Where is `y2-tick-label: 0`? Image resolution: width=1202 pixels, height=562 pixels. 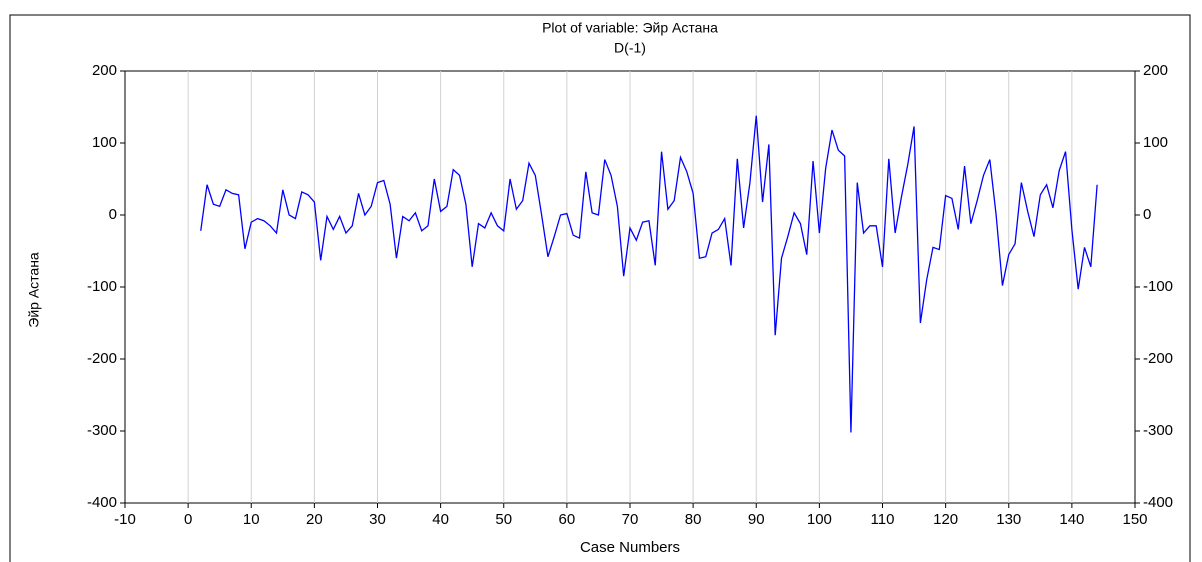
y2-tick-label: 0 is located at coordinates (1147, 214).